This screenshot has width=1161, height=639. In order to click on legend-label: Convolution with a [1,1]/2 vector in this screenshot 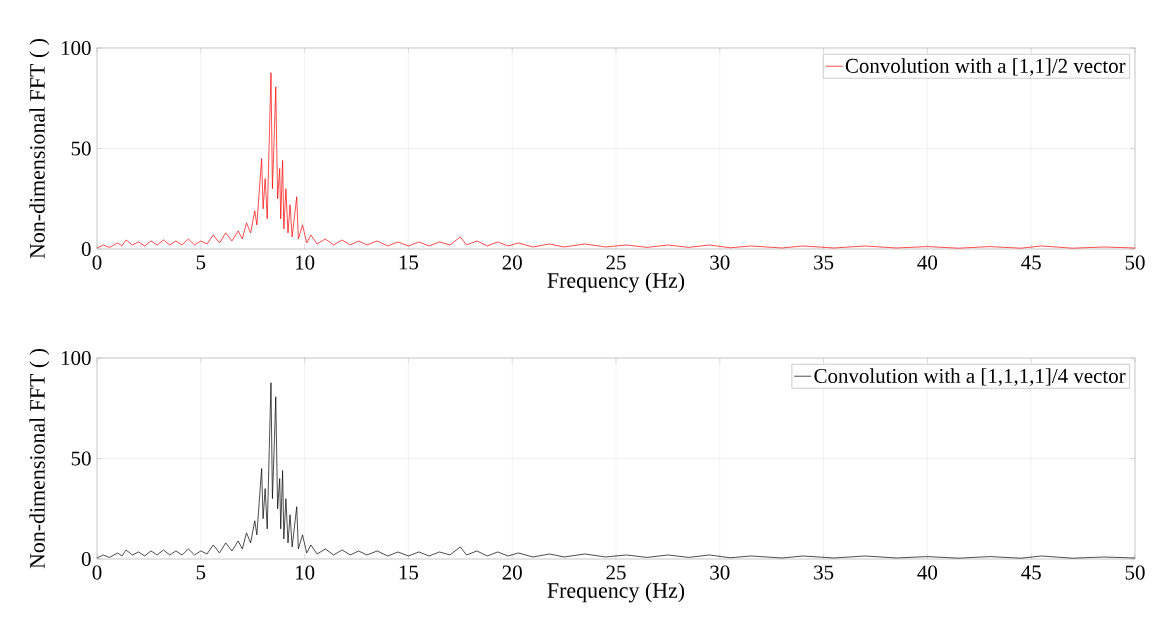, I will do `click(985, 67)`.